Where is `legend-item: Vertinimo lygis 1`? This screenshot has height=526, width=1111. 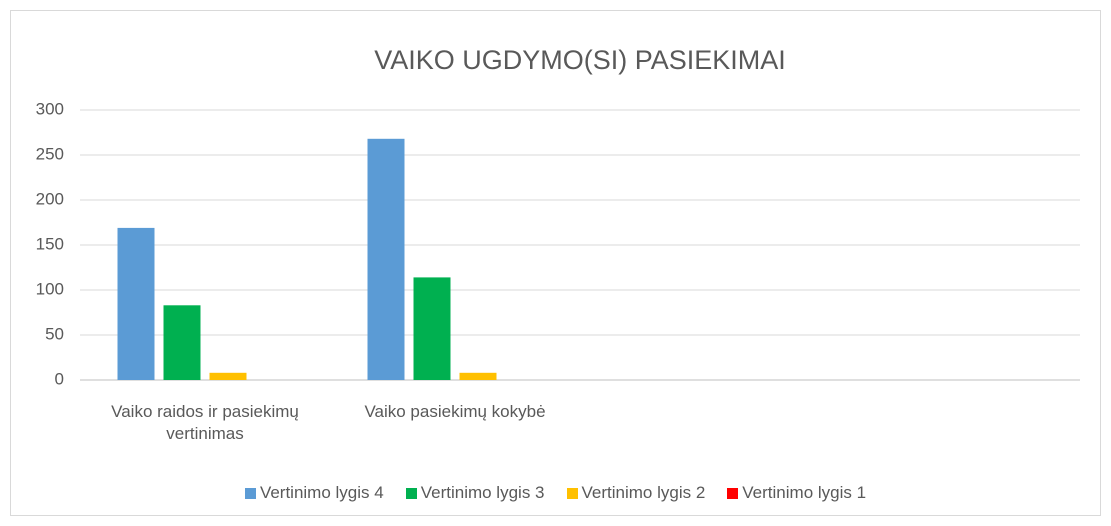 legend-item: Vertinimo lygis 1 is located at coordinates (796, 493).